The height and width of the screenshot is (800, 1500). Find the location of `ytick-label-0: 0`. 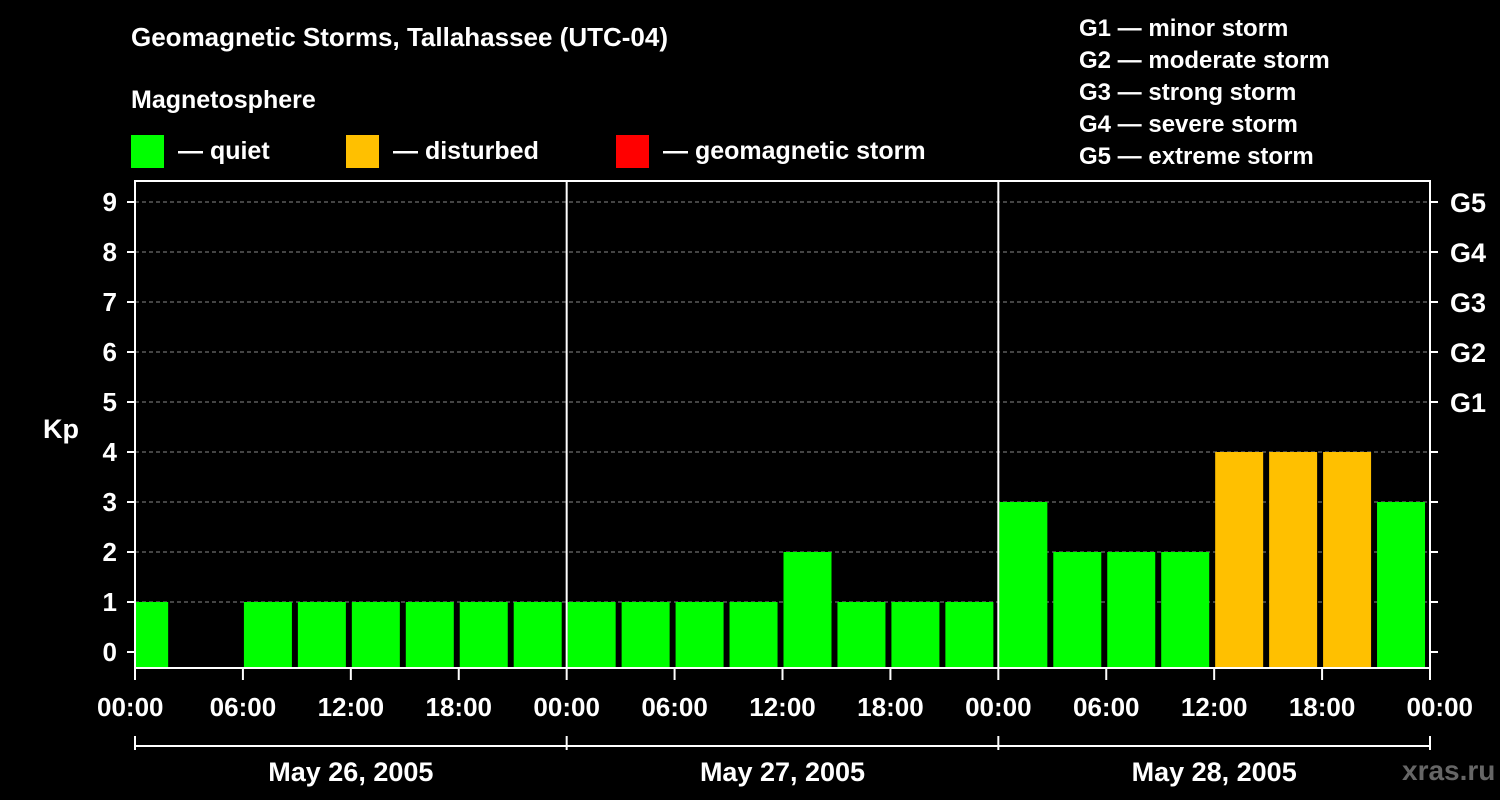

ytick-label-0: 0 is located at coordinates (110, 652).